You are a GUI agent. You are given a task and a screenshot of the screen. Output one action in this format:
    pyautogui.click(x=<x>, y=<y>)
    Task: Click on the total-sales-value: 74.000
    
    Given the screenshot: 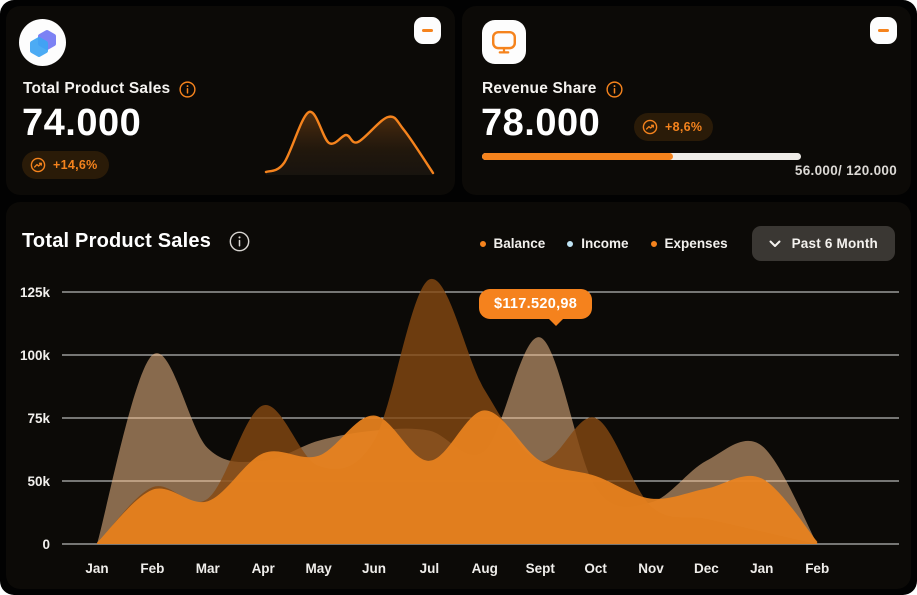 What is the action you would take?
    pyautogui.click(x=82, y=123)
    